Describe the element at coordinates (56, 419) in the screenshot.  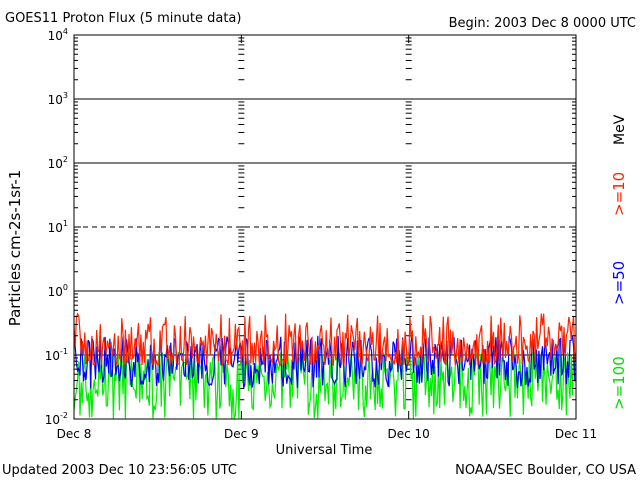
I see `y-tick-label: 10⁻²` at that location.